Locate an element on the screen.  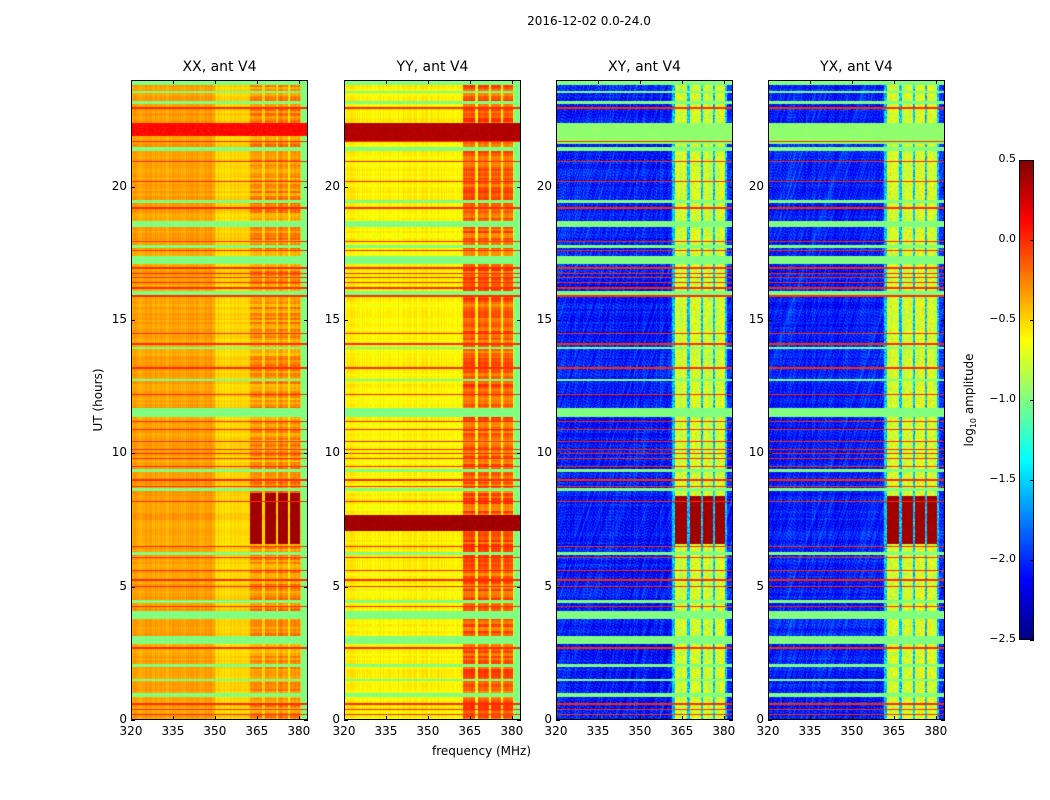
colorbar-tick-label: 0.0 is located at coordinates (1007, 238).